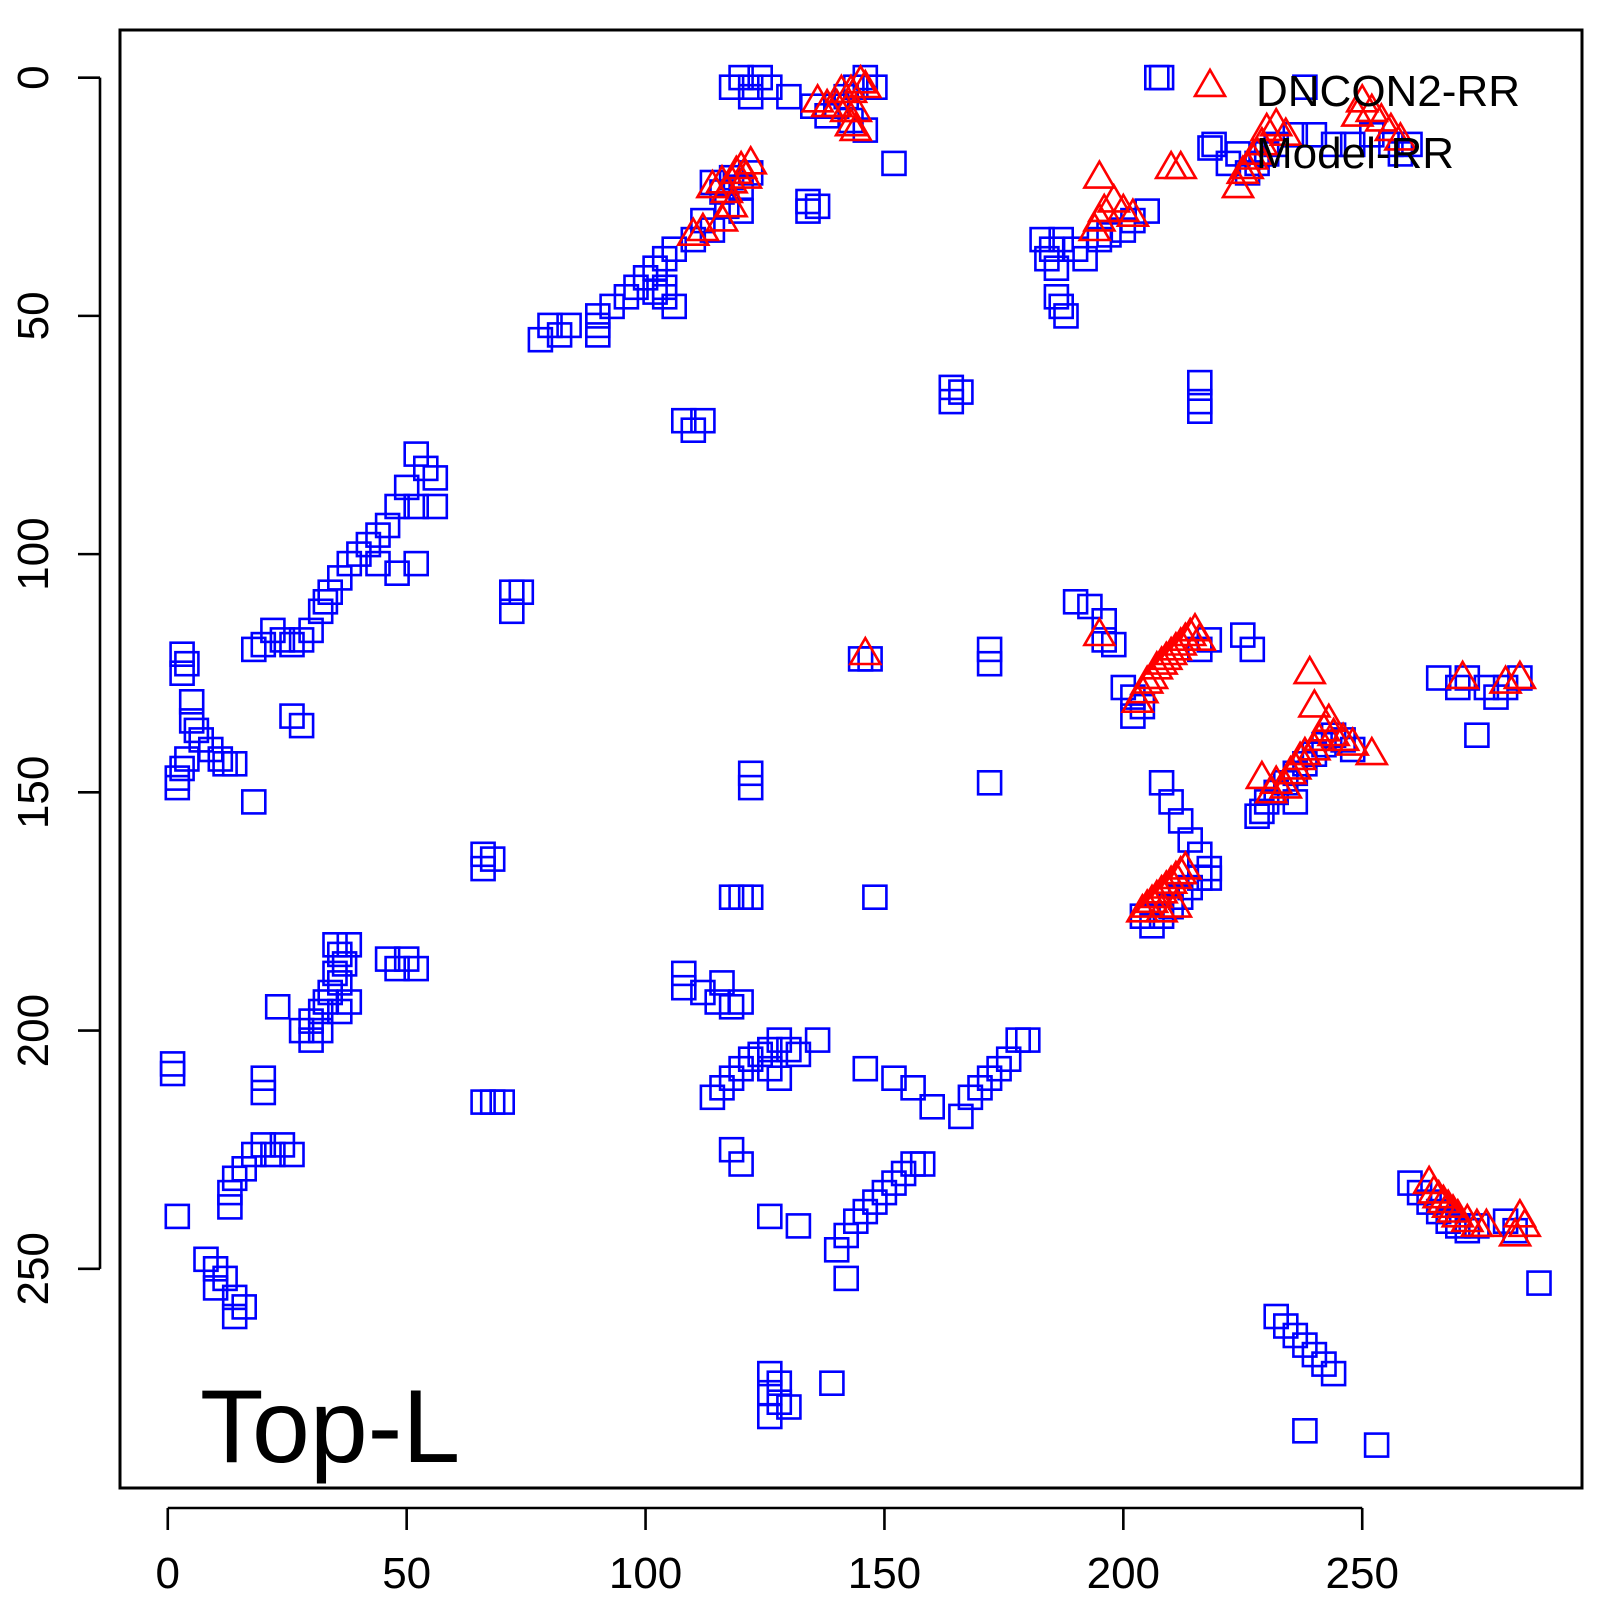 This screenshot has height=1600, width=1600. Describe the element at coordinates (1355, 153) in the screenshot. I see `legend-label: Model-RR` at that location.